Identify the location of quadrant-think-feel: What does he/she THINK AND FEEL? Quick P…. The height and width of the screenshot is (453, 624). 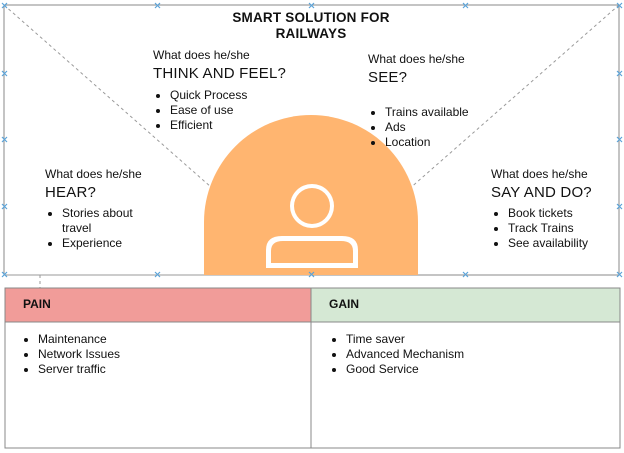
(219, 90).